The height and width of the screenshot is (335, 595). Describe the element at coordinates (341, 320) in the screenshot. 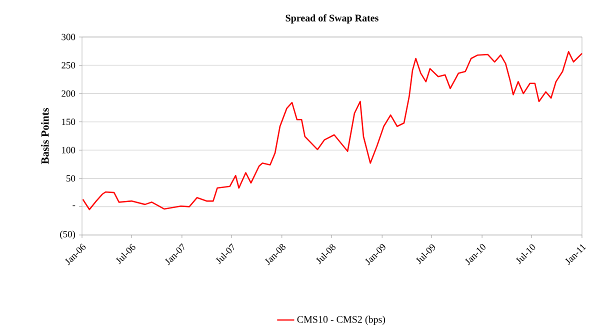

I see `legend-label: CMS10 - CMS2 (bps)` at that location.